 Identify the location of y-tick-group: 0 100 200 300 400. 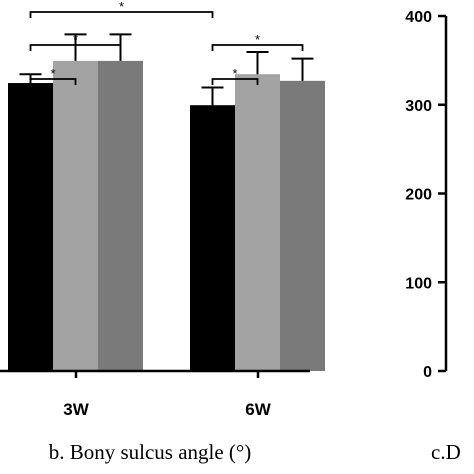
(425, 195).